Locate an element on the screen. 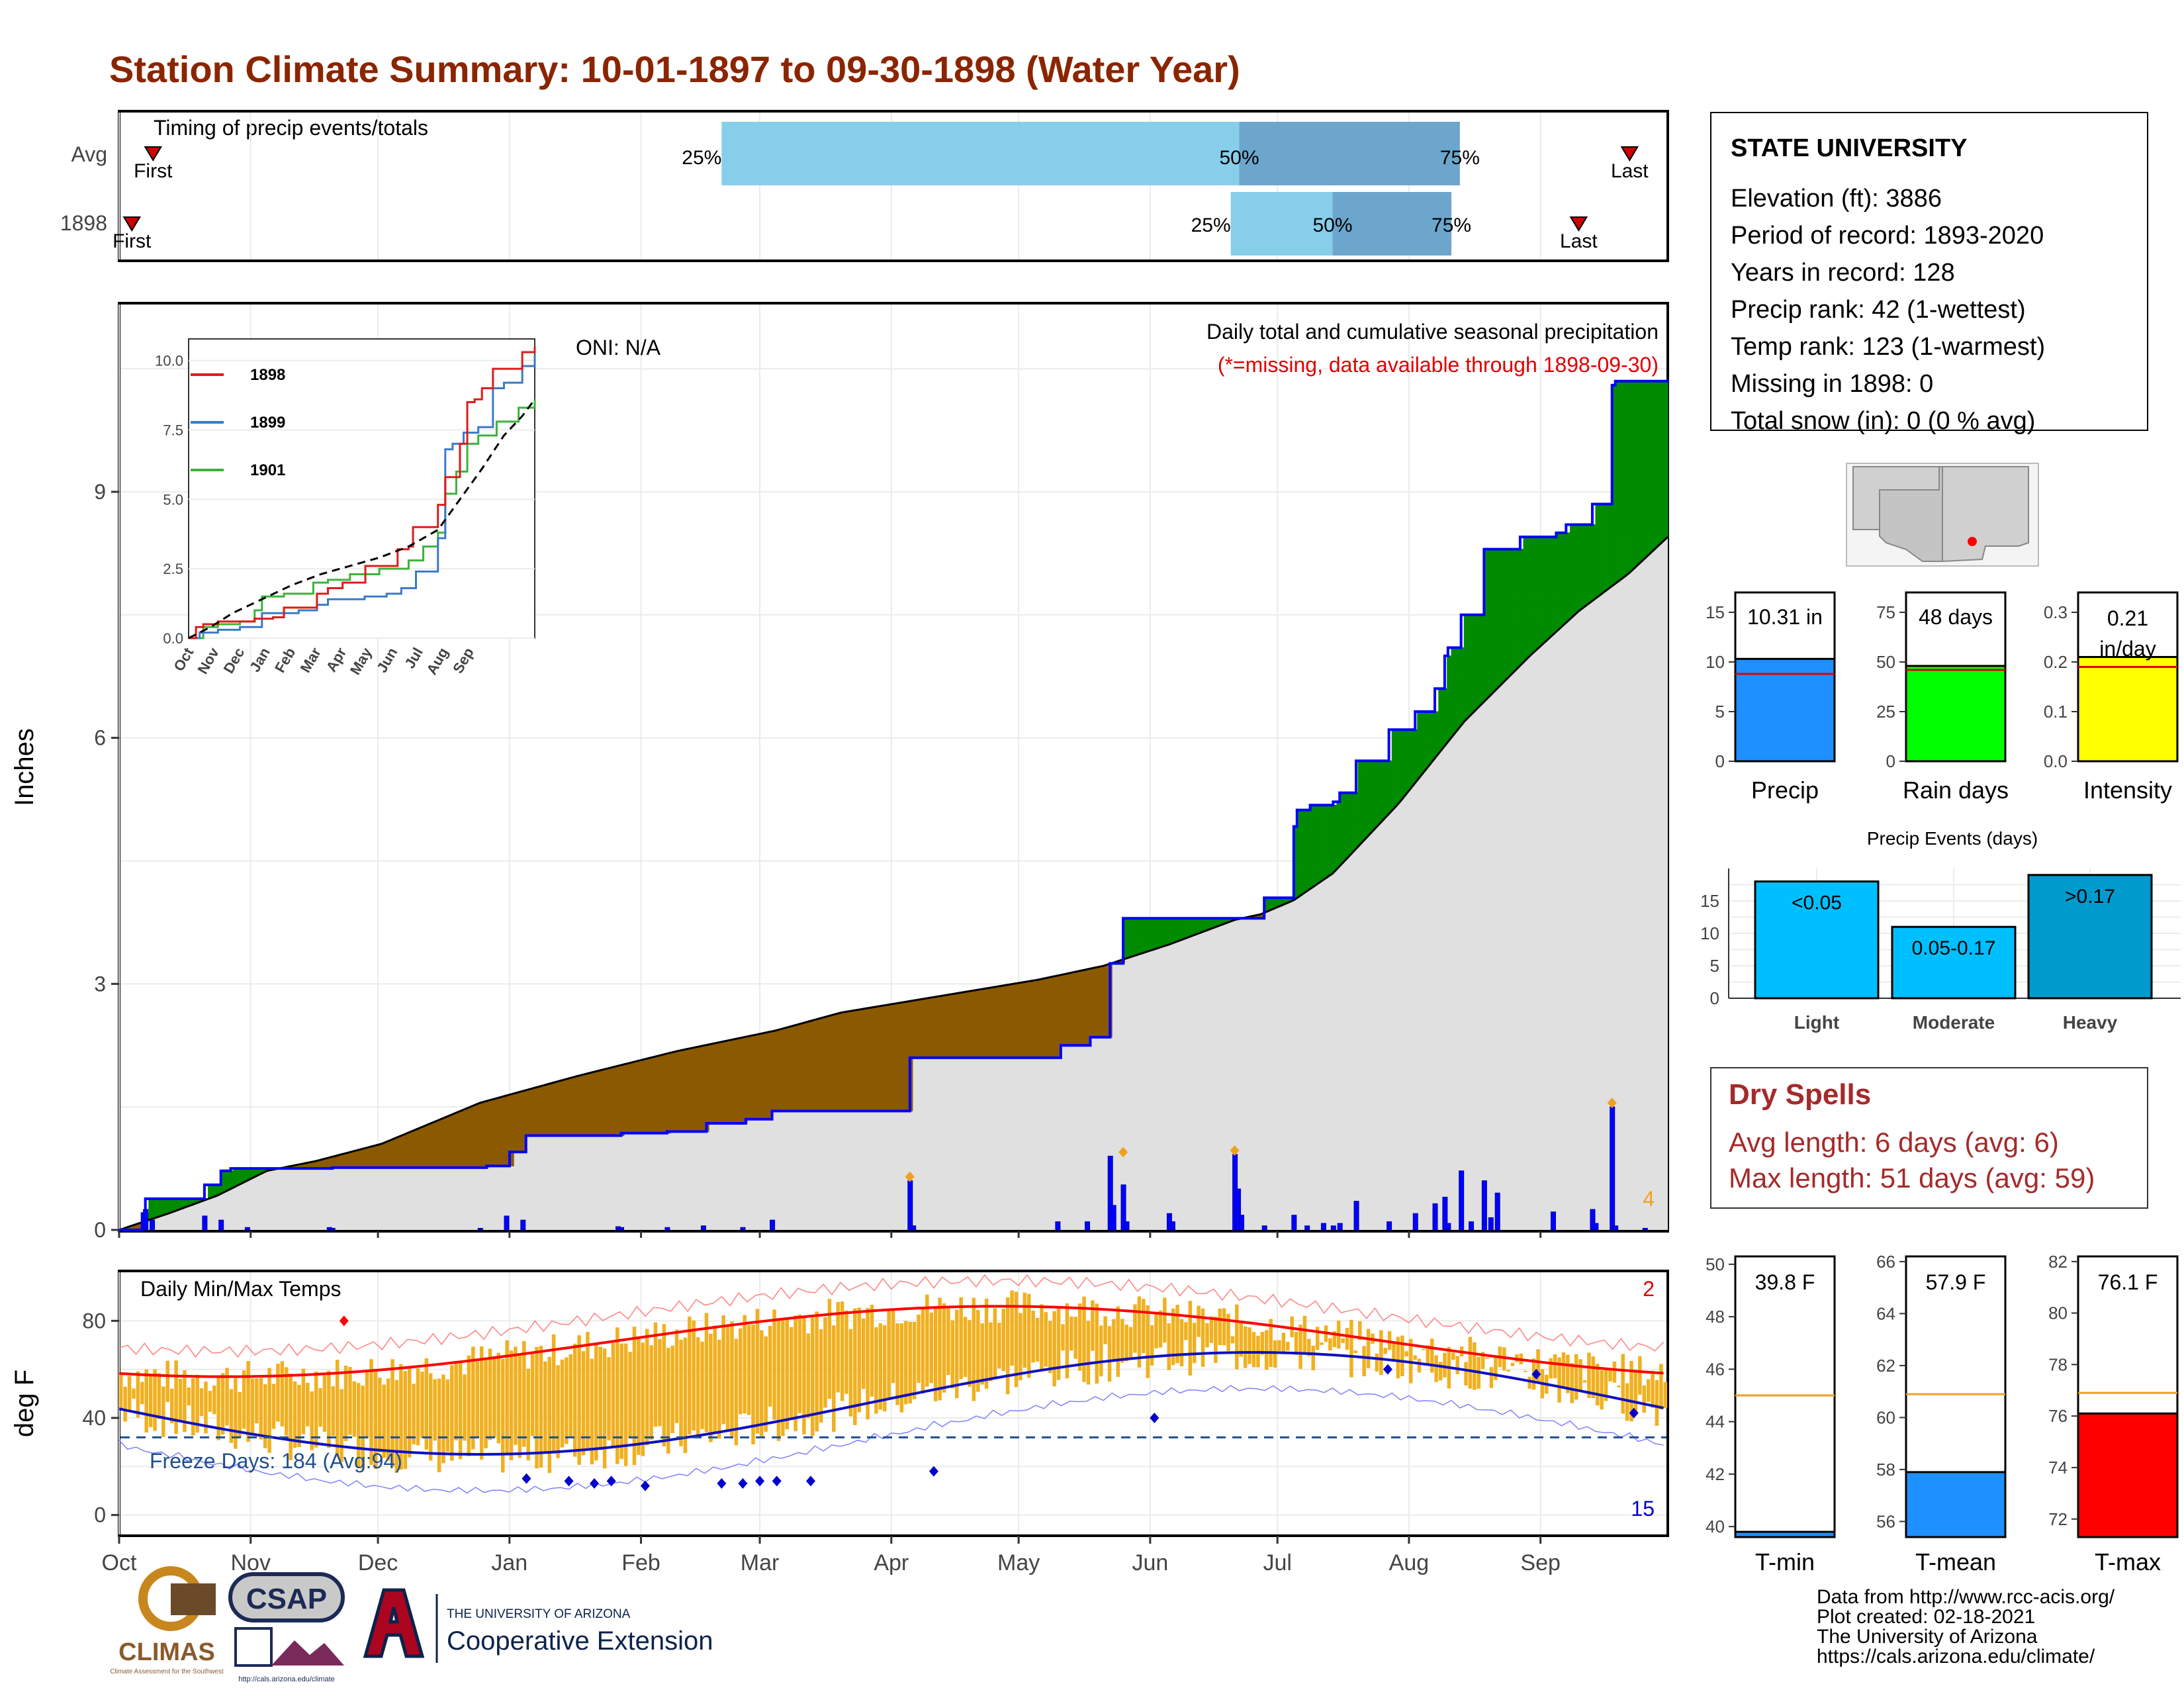  event-bar-value: 0.05-0.17 is located at coordinates (1954, 948).